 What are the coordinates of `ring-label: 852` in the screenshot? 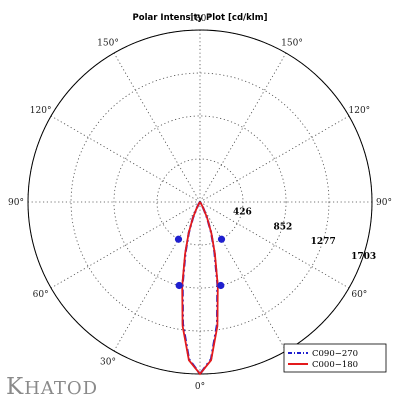 It's located at (282, 227).